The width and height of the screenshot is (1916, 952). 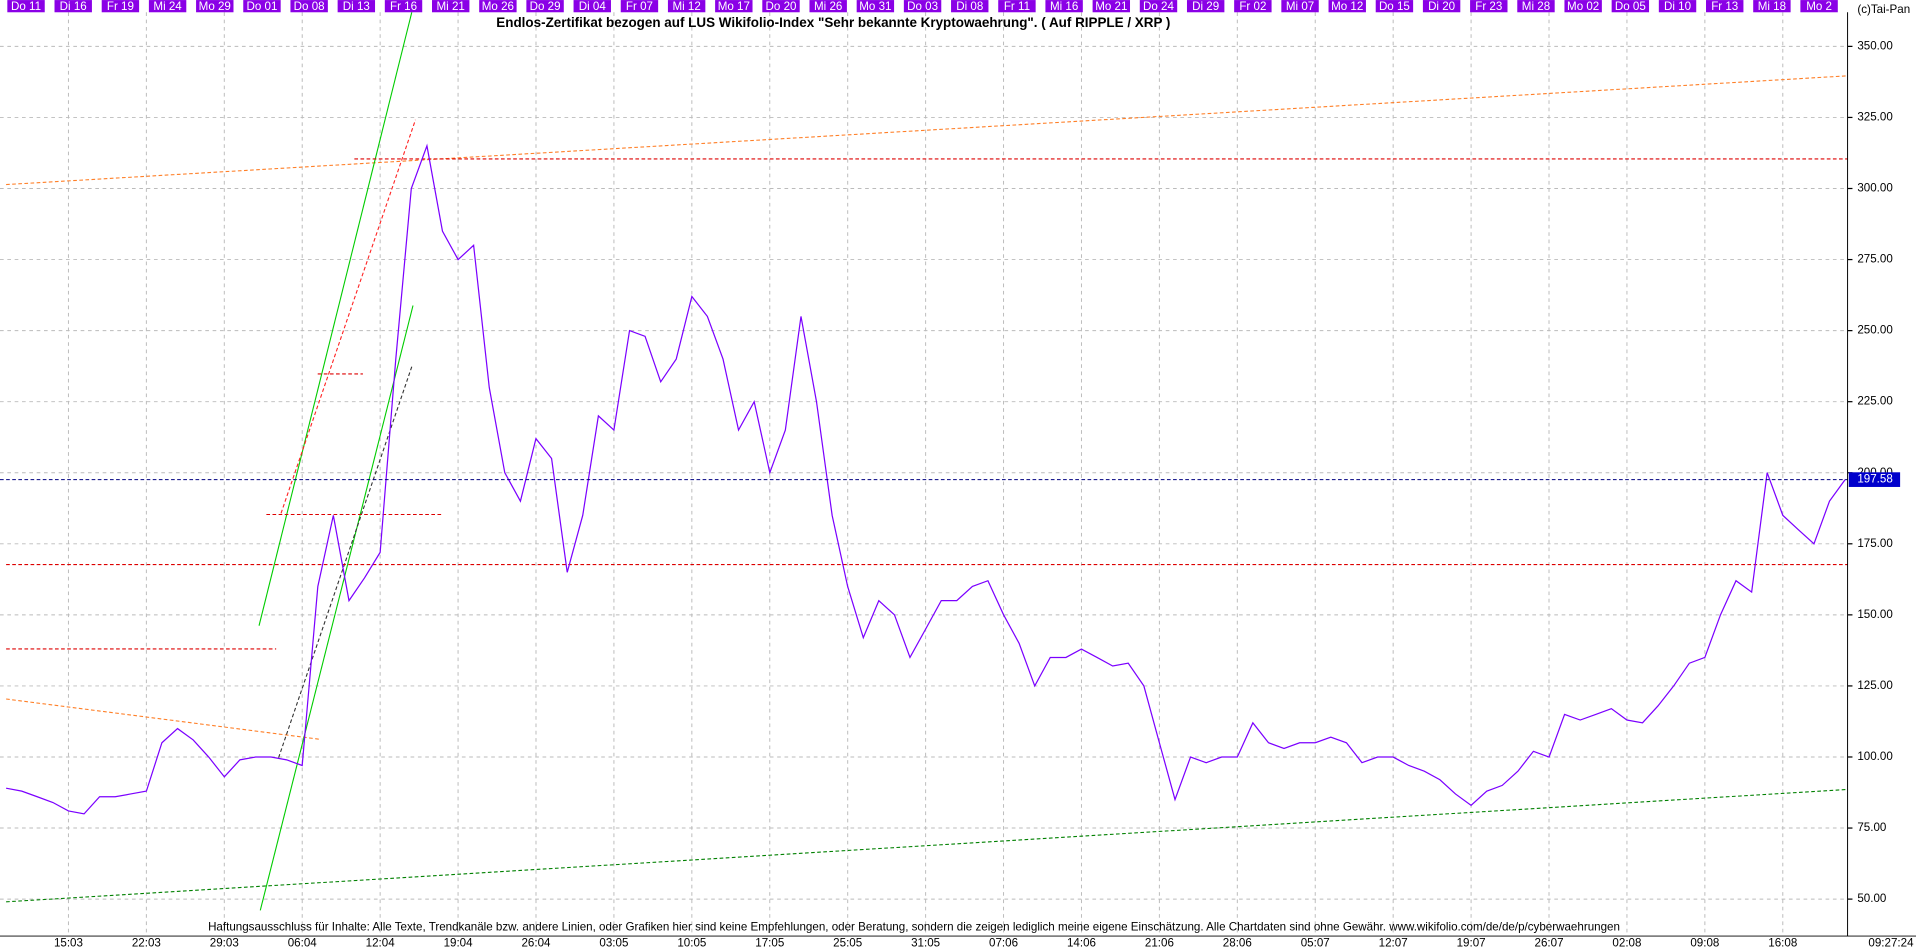 I want to click on top-label: Mo 21, so click(x=1111, y=6).